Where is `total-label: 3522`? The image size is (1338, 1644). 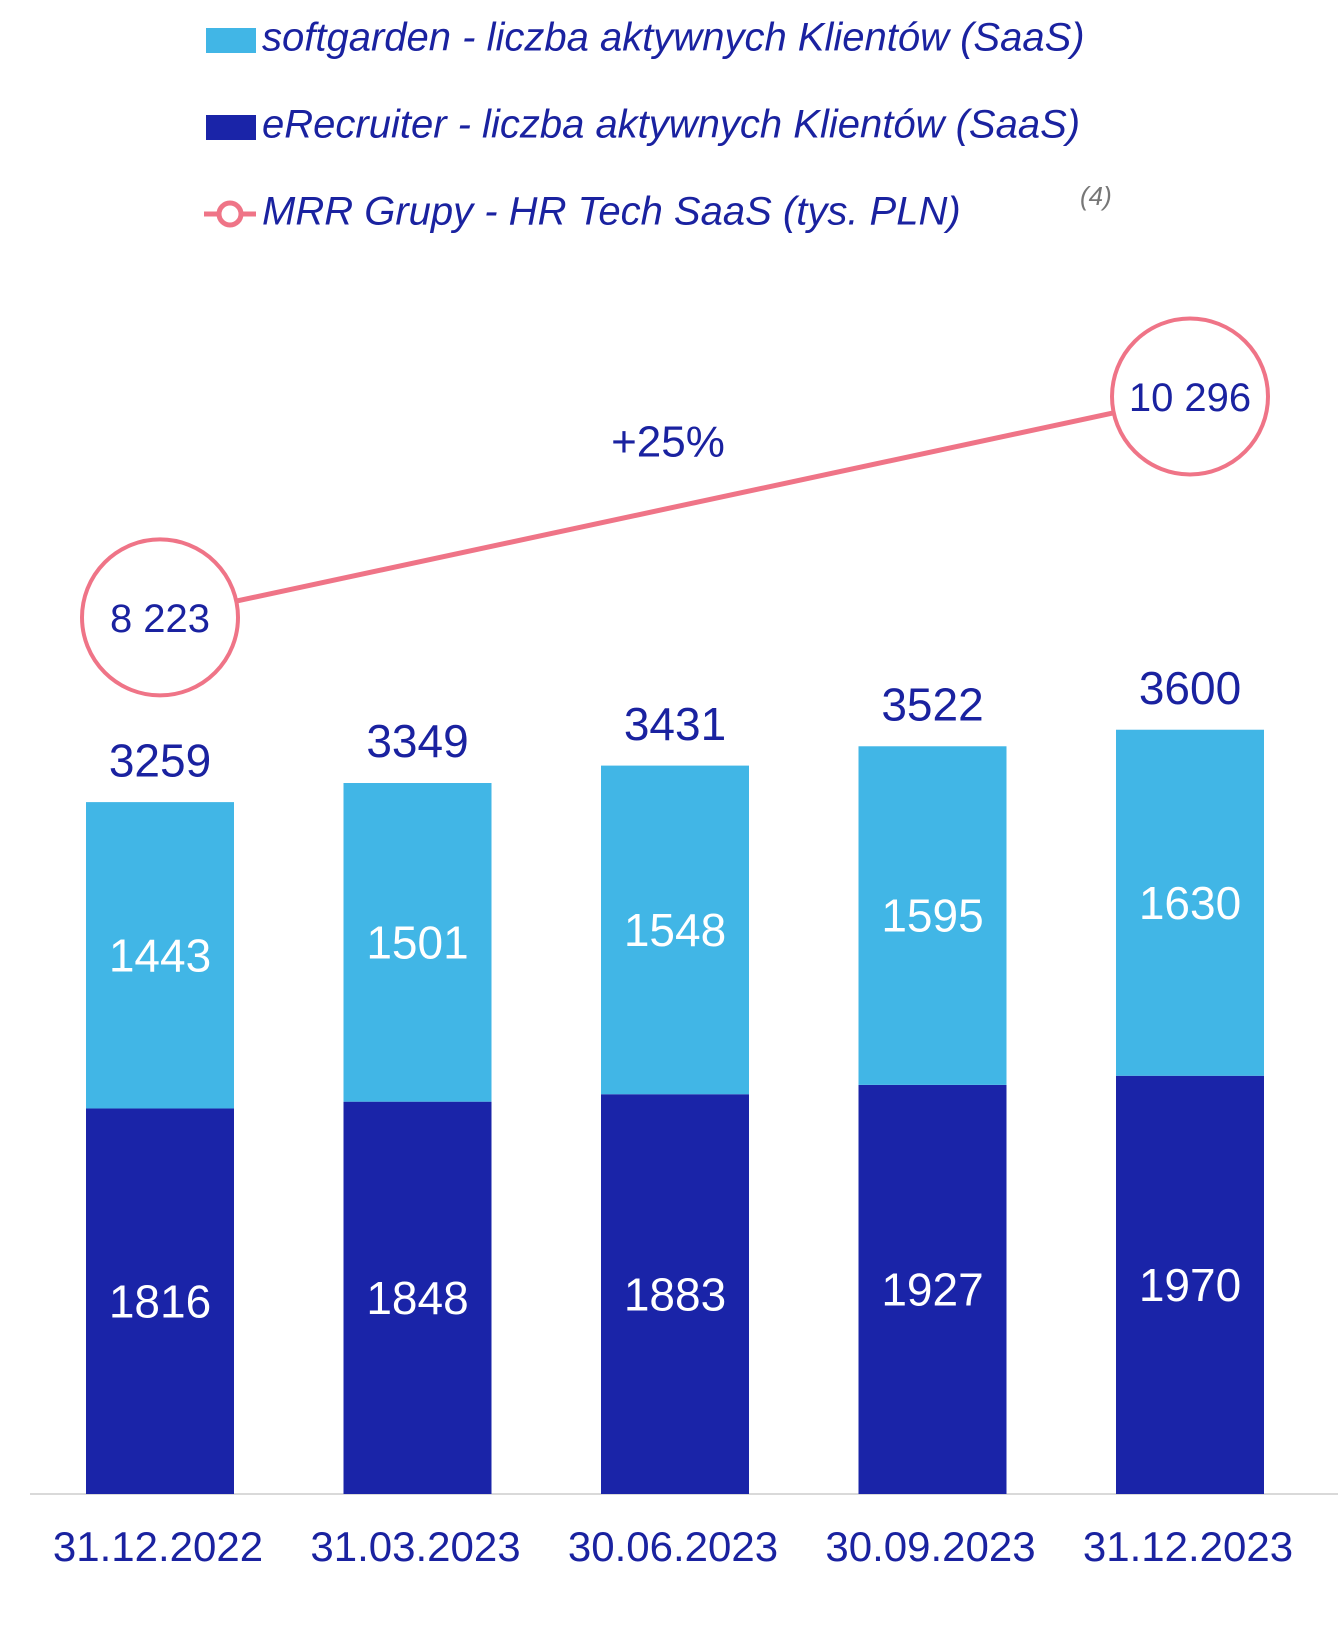
total-label: 3522 is located at coordinates (932, 704).